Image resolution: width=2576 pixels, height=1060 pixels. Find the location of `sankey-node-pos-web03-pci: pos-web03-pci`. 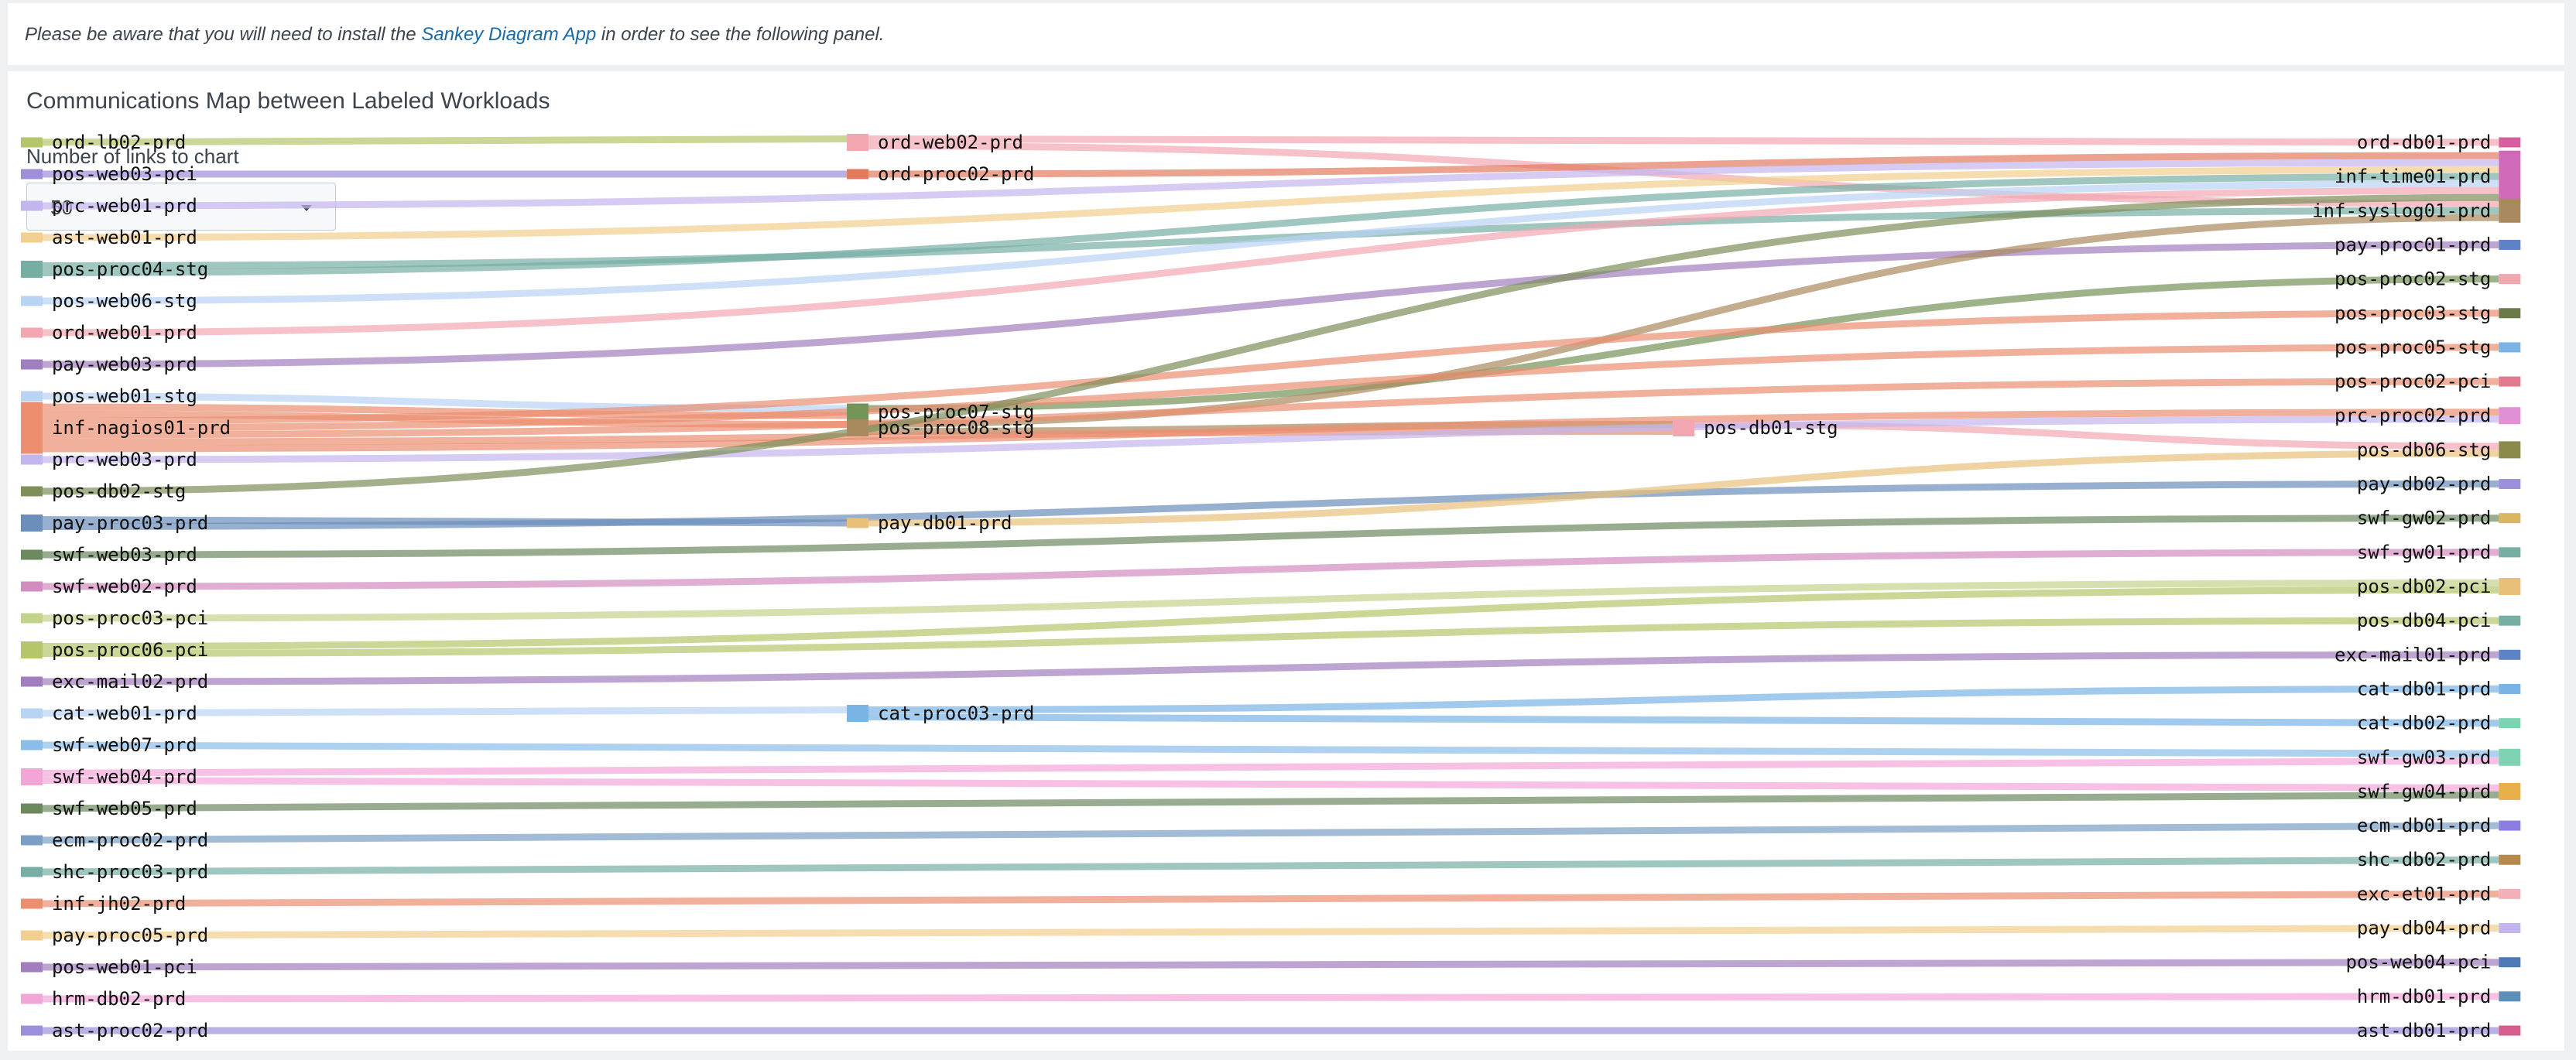

sankey-node-pos-web03-pci: pos-web03-pci is located at coordinates (108, 174).